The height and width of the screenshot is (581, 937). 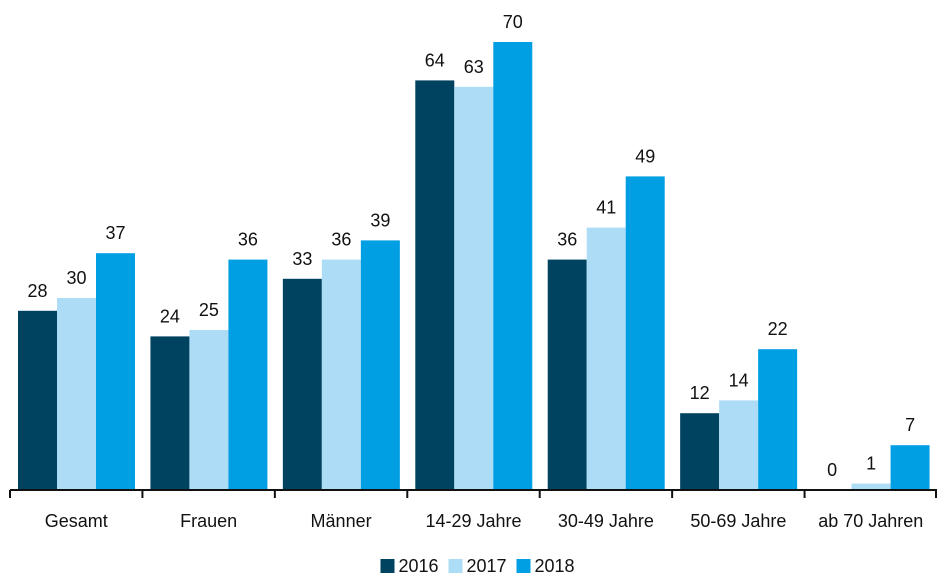 I want to click on value-label-2016-3: 64, so click(x=435, y=60).